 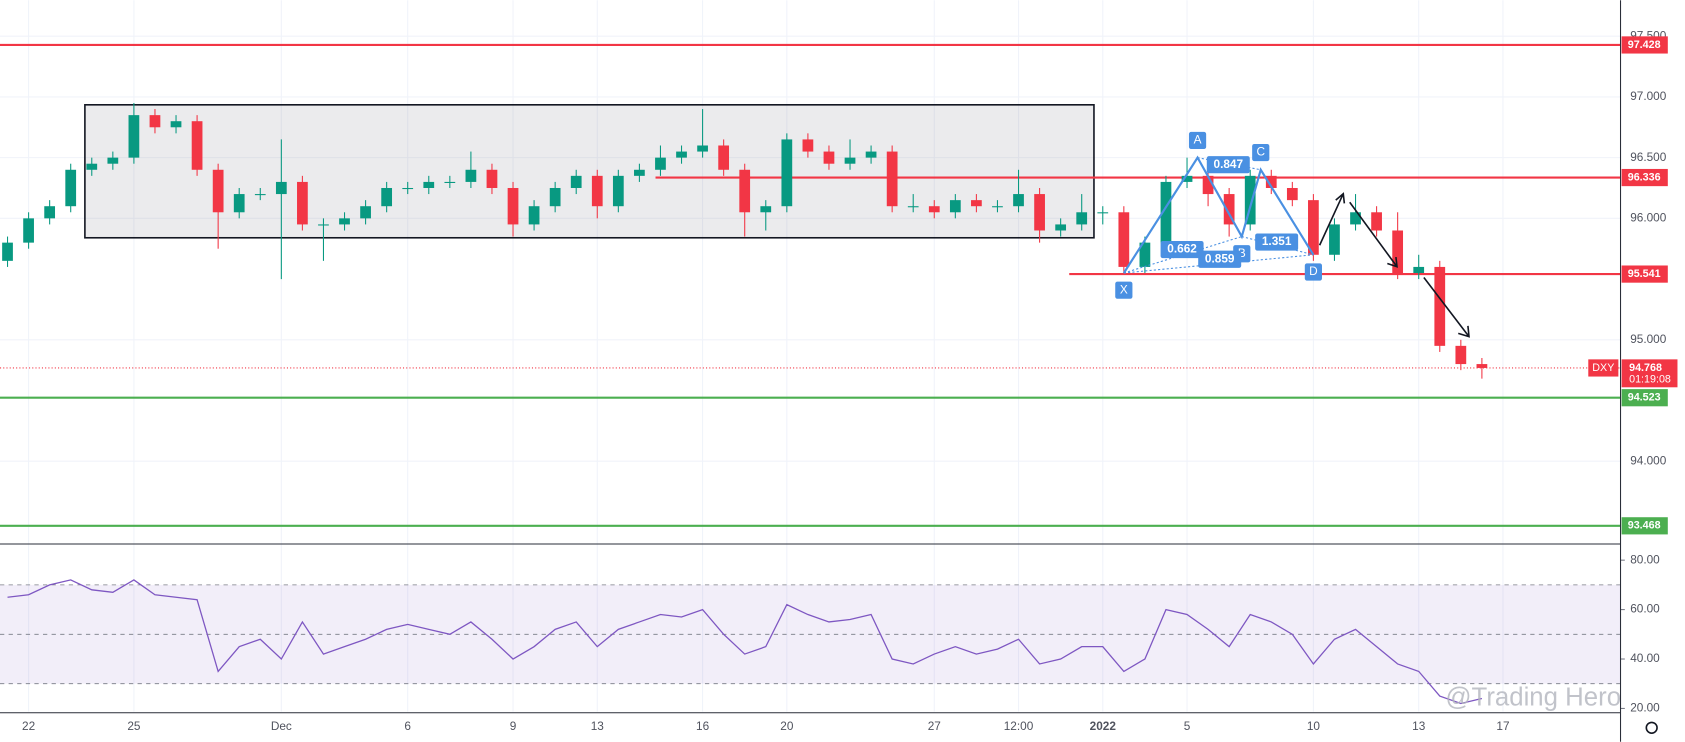 I want to click on x-tick-label: 12:00, so click(x=1019, y=726).